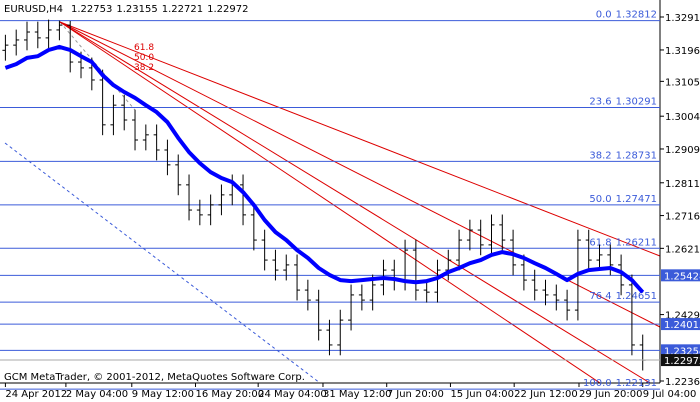 Image resolution: width=700 pixels, height=402 pixels. What do you see at coordinates (163, 394) in the screenshot?
I see `x-tick-label: 9 May 12:00` at bounding box center [163, 394].